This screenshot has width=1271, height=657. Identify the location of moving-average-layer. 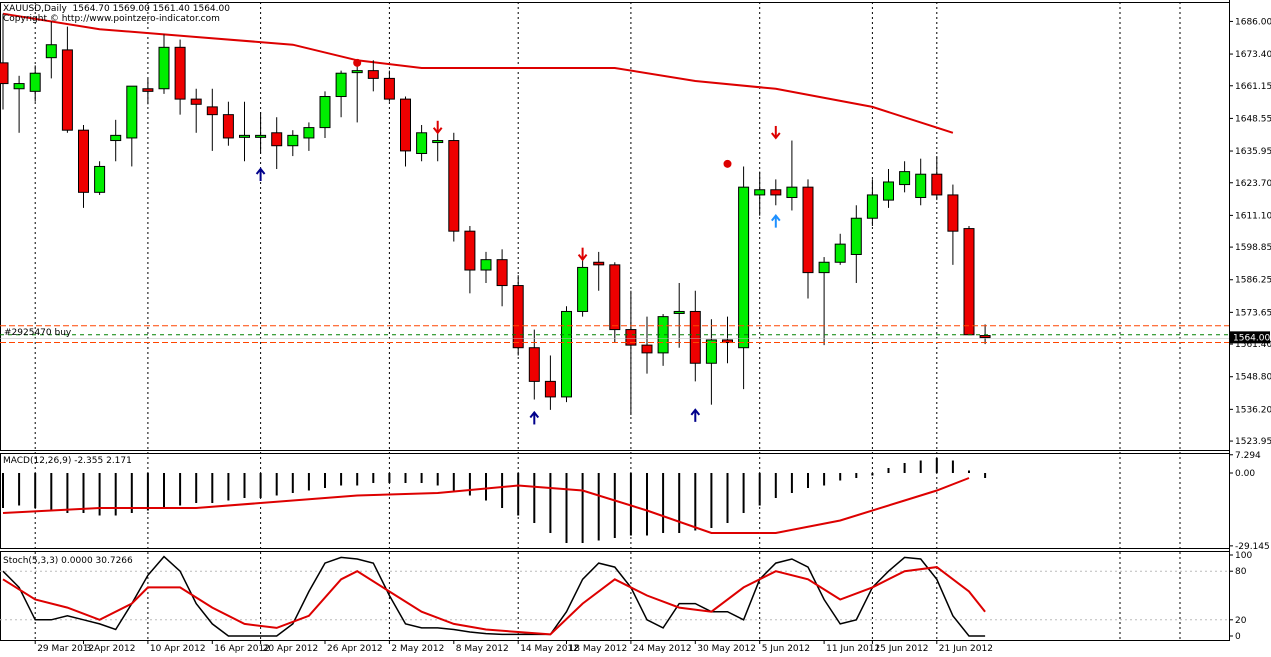
(478, 73).